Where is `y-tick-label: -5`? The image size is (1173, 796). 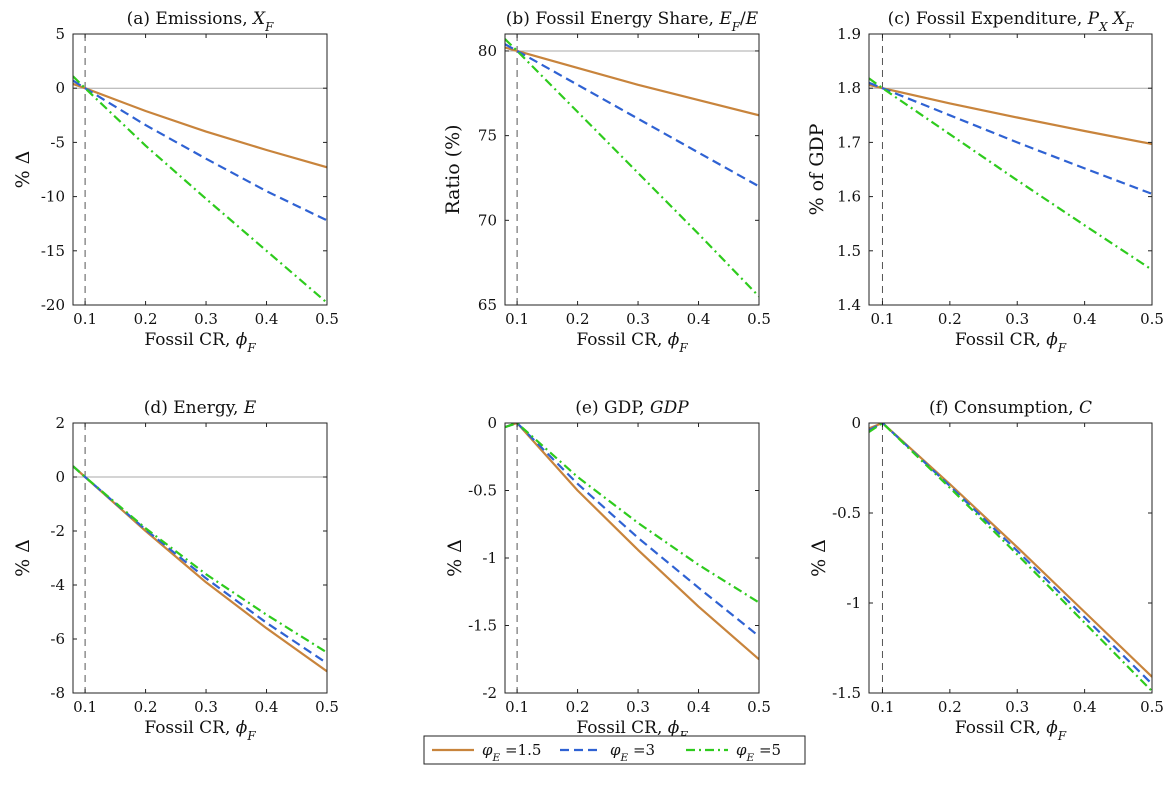 y-tick-label: -5 is located at coordinates (57, 142).